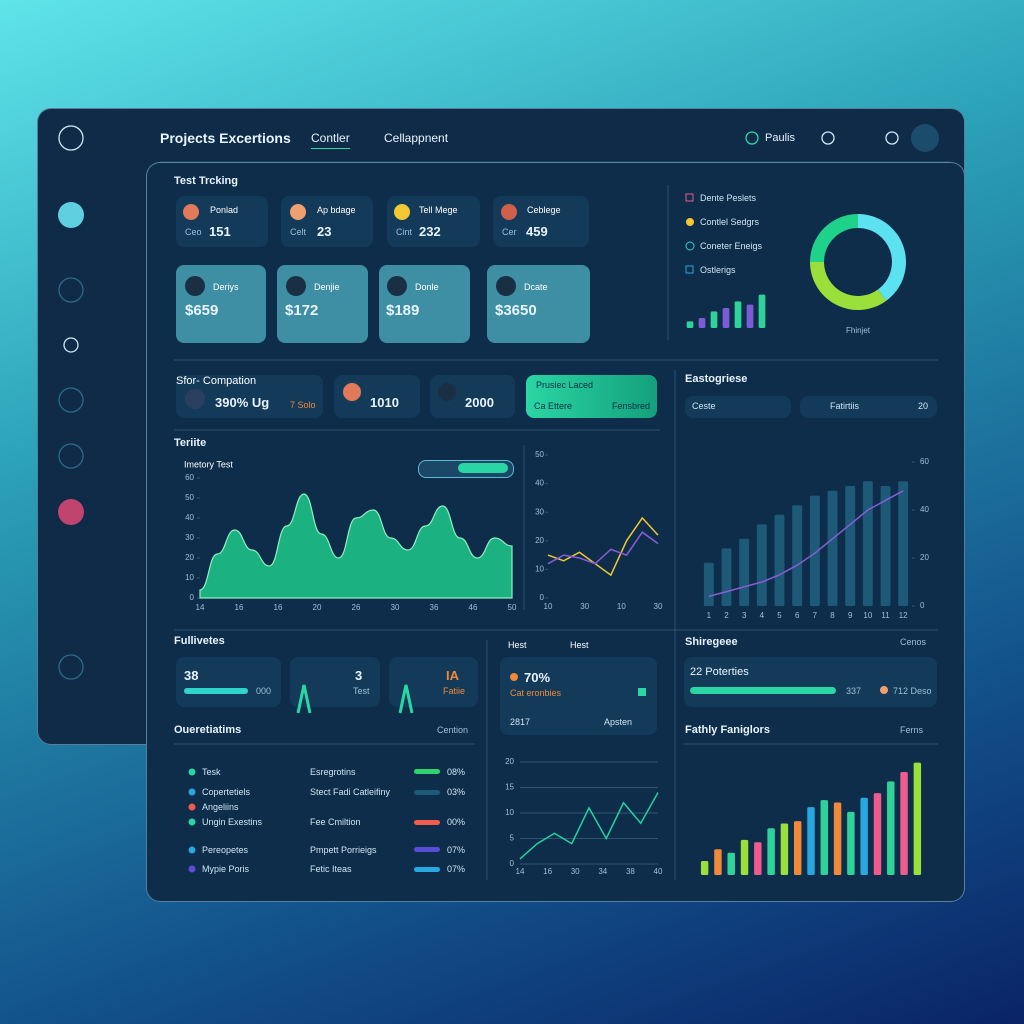  Describe the element at coordinates (537, 231) in the screenshot. I see `card-value: 459` at that location.